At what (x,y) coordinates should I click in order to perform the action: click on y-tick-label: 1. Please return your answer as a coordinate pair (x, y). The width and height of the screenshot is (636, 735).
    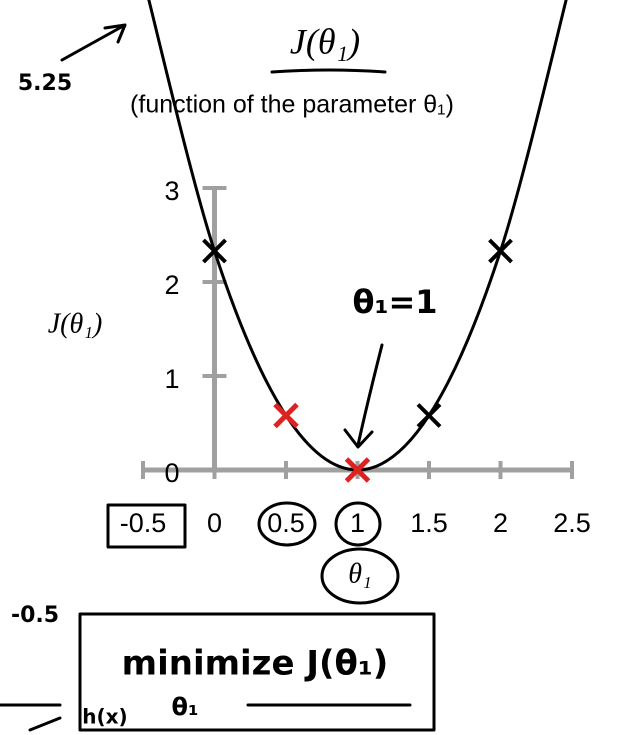
    Looking at the image, I should click on (171, 379).